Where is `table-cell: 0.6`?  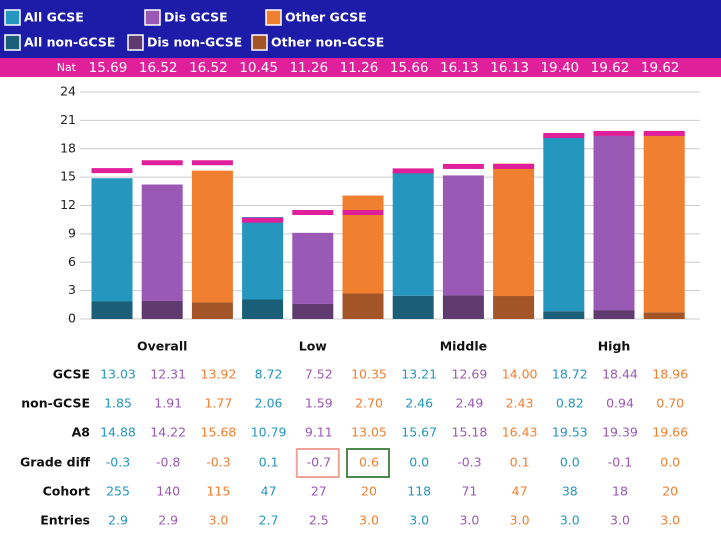
table-cell: 0.6 is located at coordinates (369, 462).